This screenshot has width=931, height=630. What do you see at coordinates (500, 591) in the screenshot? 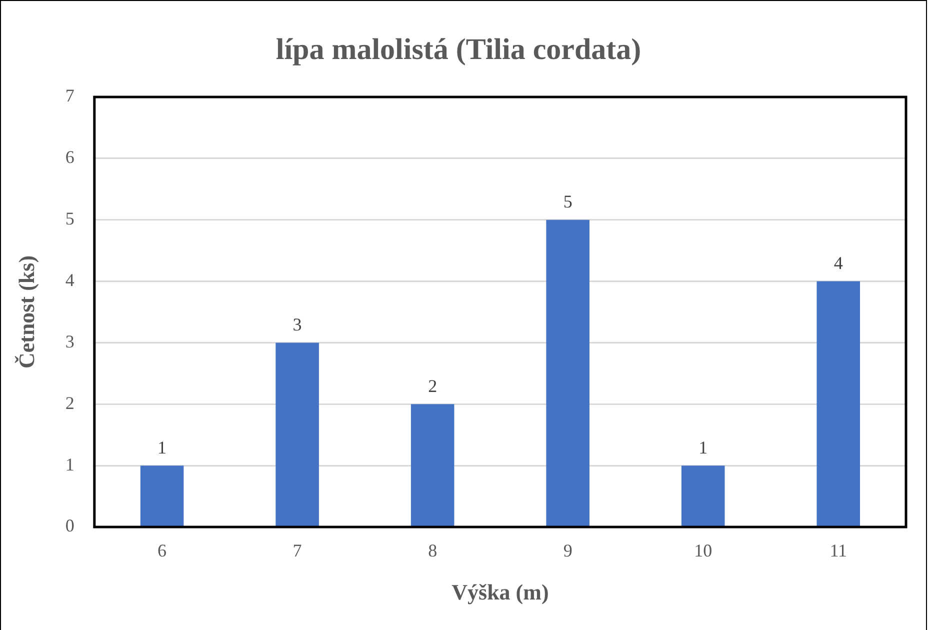
I see `x-axis-title: Výška (m)` at bounding box center [500, 591].